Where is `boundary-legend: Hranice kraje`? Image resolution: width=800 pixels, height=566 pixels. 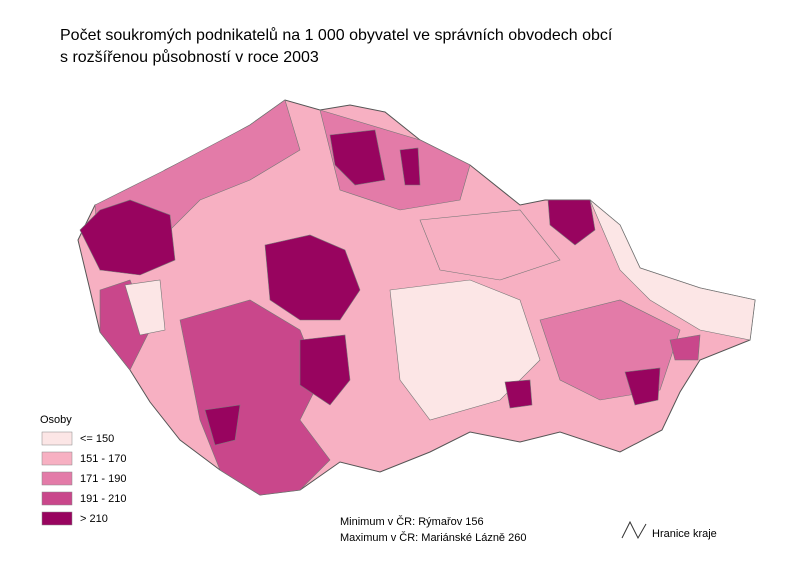 boundary-legend: Hranice kraje is located at coordinates (684, 534).